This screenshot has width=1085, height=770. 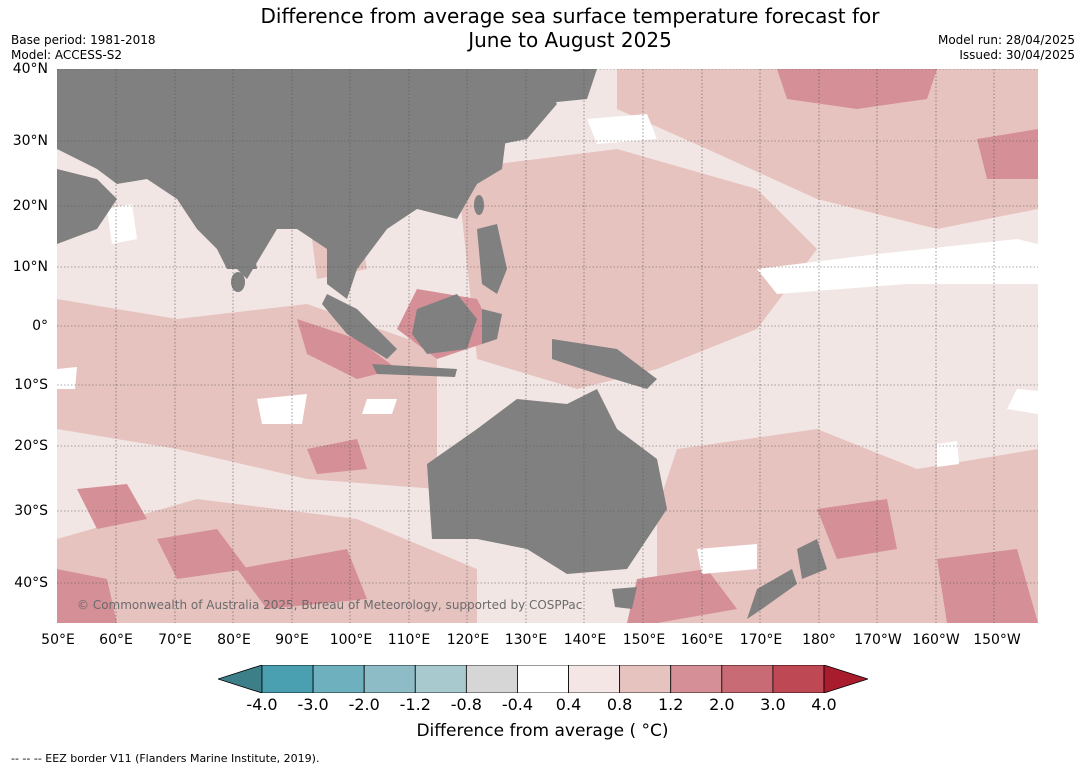 What do you see at coordinates (239, 679) in the screenshot?
I see `colorbar-arrow-low` at bounding box center [239, 679].